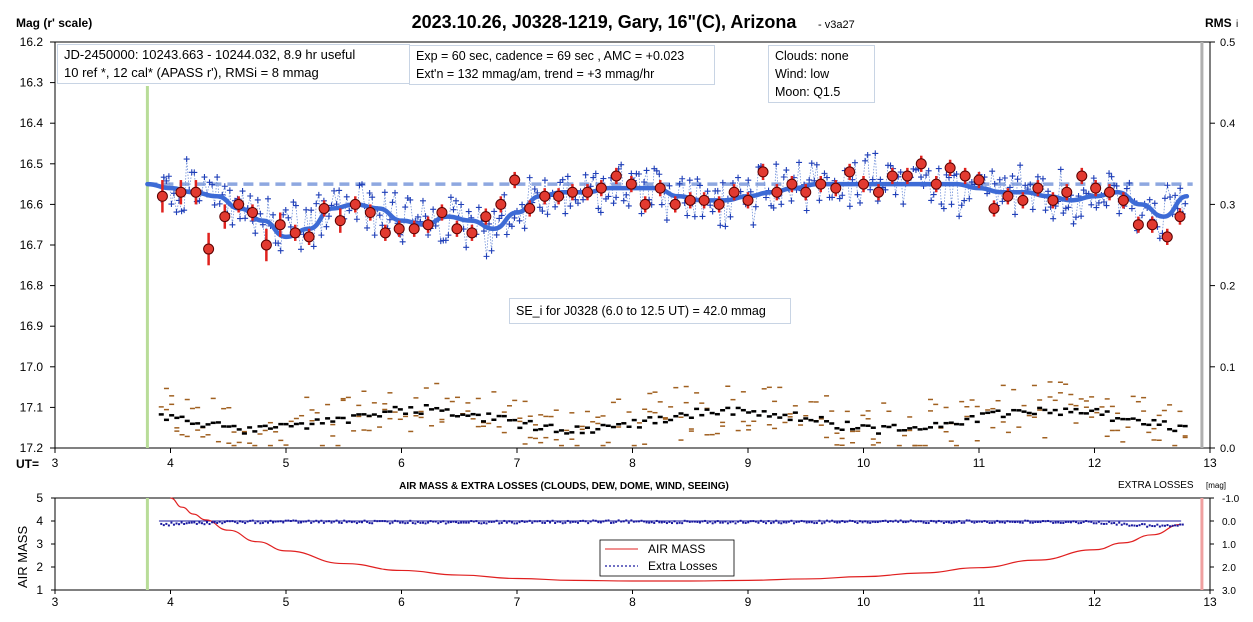 This screenshot has width=1253, height=622. I want to click on y2-tick-label: 0.2, so click(1227, 287).